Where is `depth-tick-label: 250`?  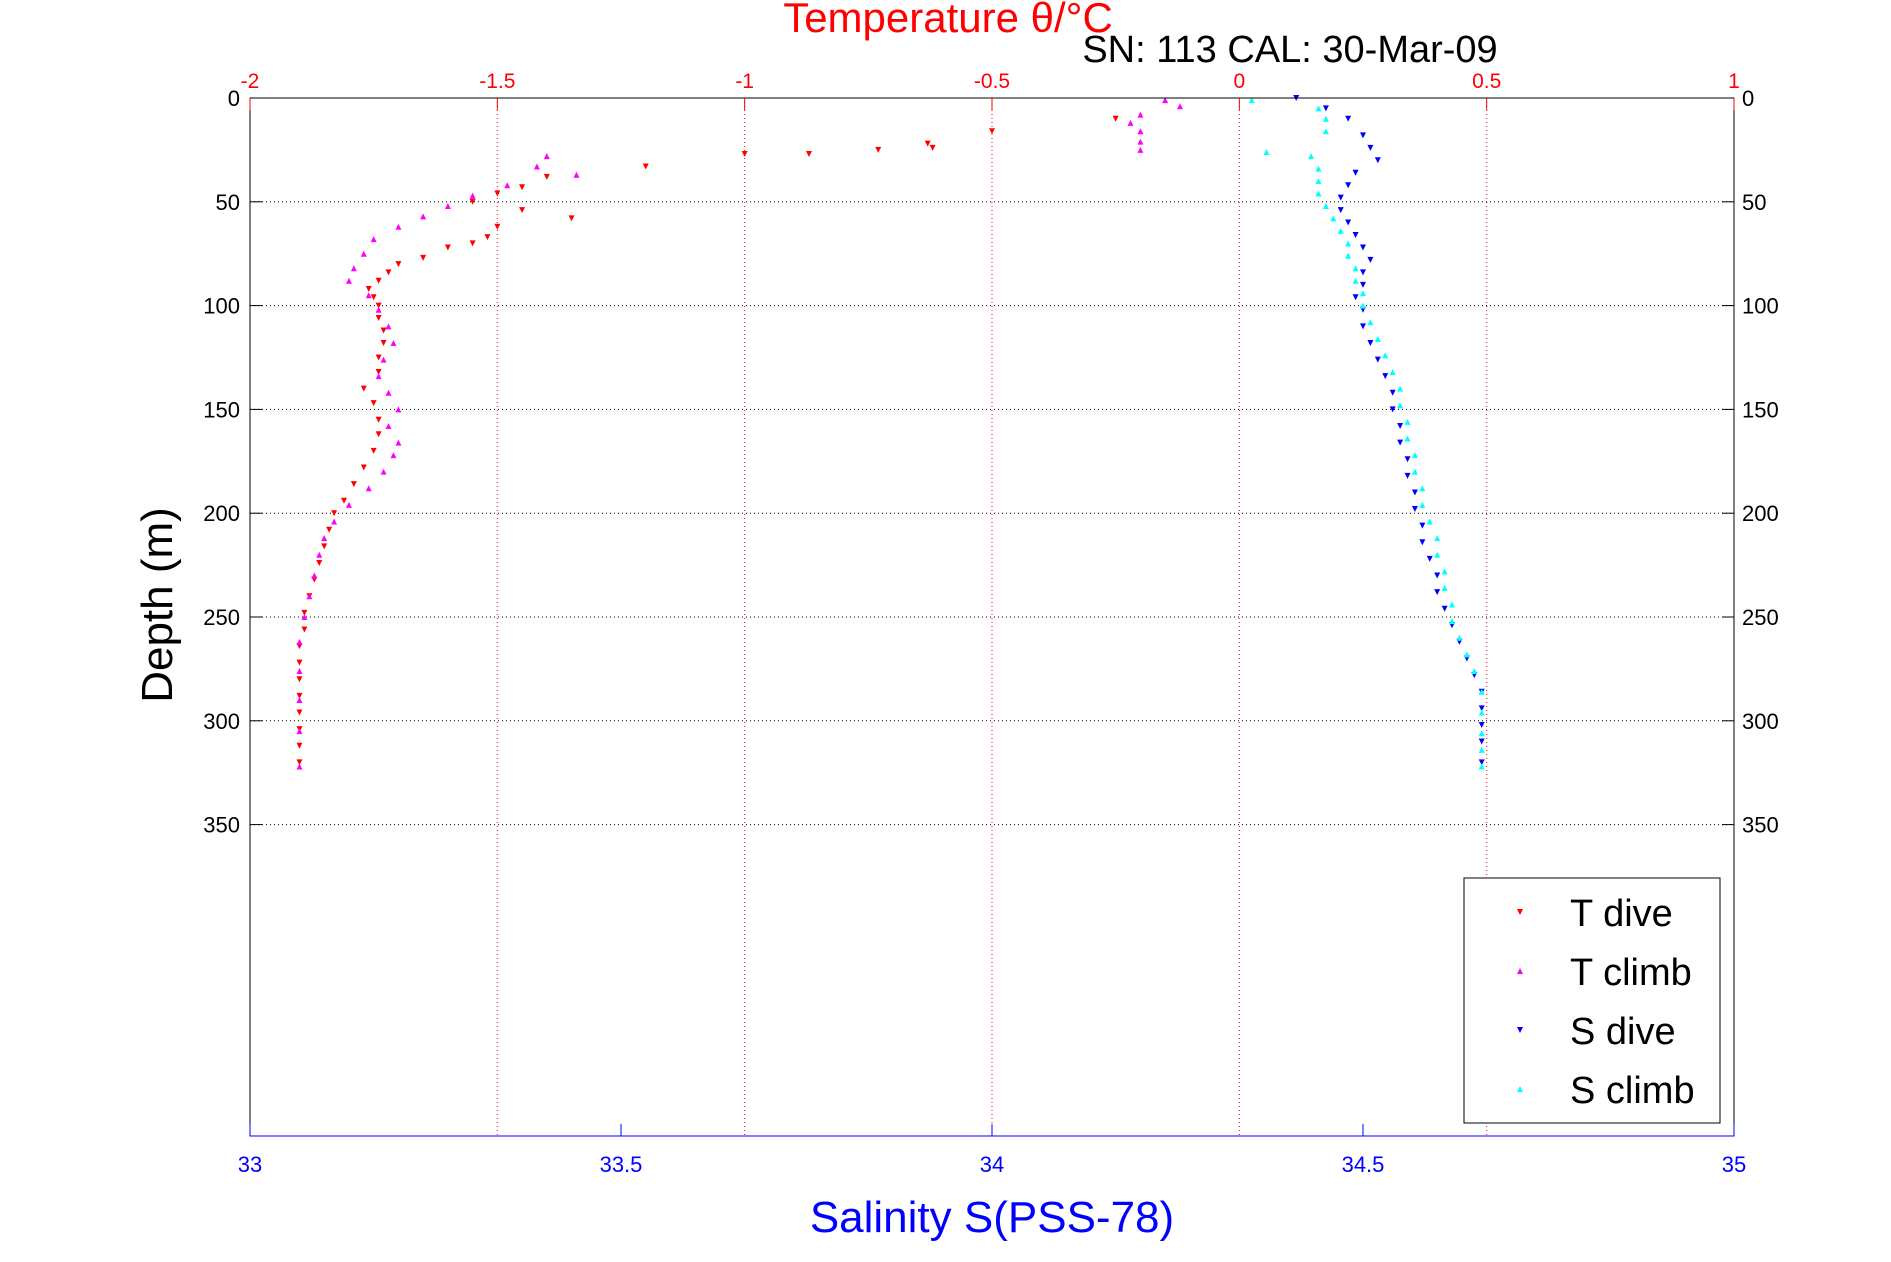 depth-tick-label: 250 is located at coordinates (1760, 617).